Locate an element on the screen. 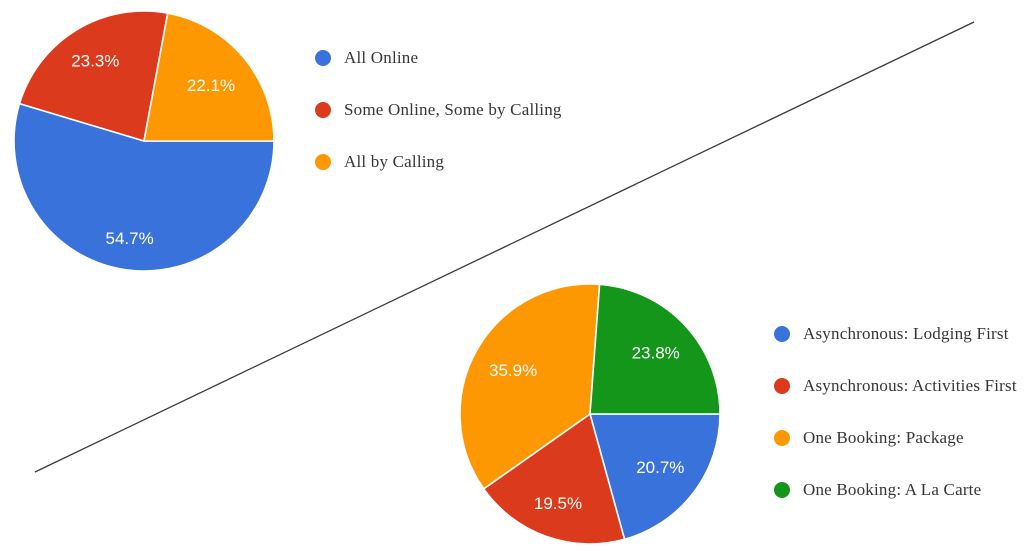  legend-item-one-booking-package: One Booking: Package is located at coordinates (895, 438).